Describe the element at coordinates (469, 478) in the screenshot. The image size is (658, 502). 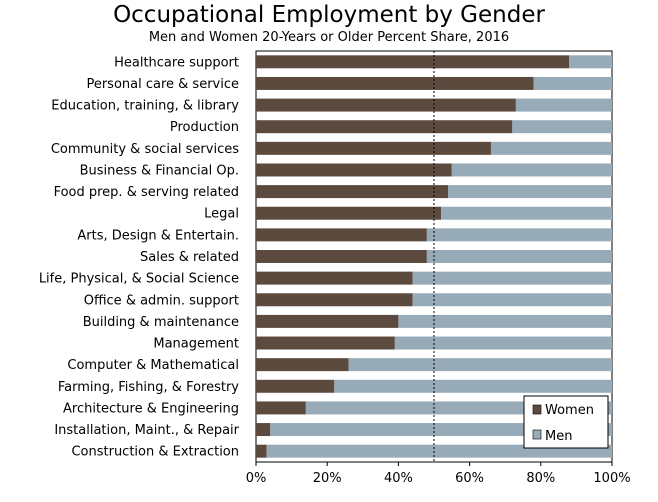
I see `x-tick-label: 60%` at that location.